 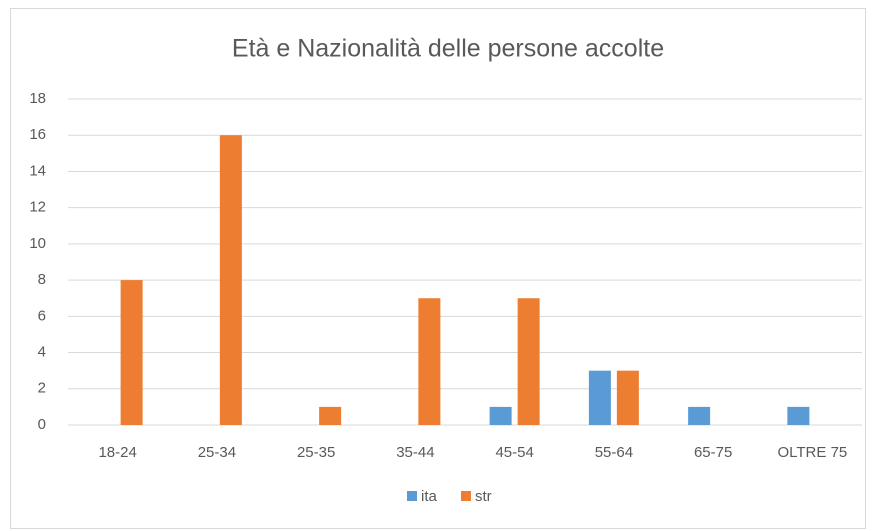 What do you see at coordinates (316, 452) in the screenshot?
I see `x-tick-label: 25-35` at bounding box center [316, 452].